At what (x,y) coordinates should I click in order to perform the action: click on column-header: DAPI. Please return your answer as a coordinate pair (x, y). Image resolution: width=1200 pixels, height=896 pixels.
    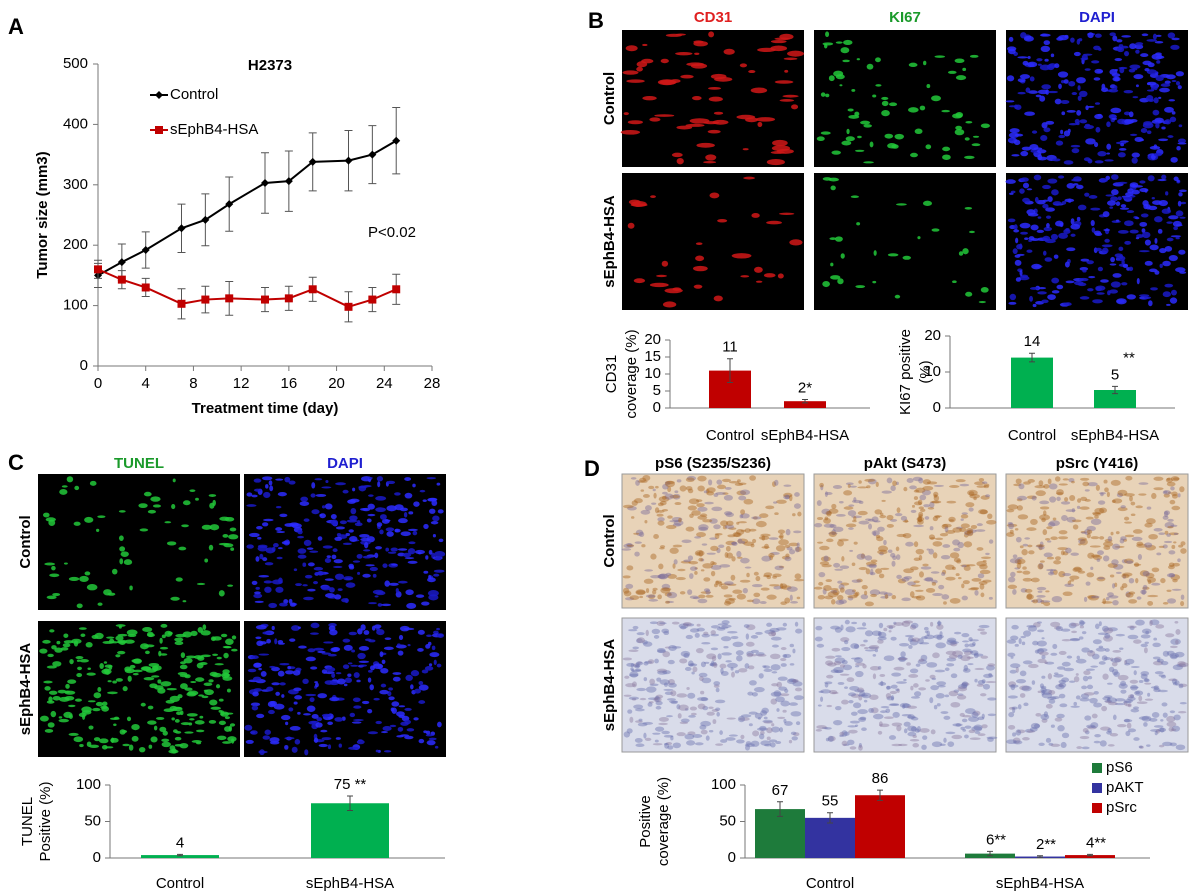
    Looking at the image, I should click on (1097, 17).